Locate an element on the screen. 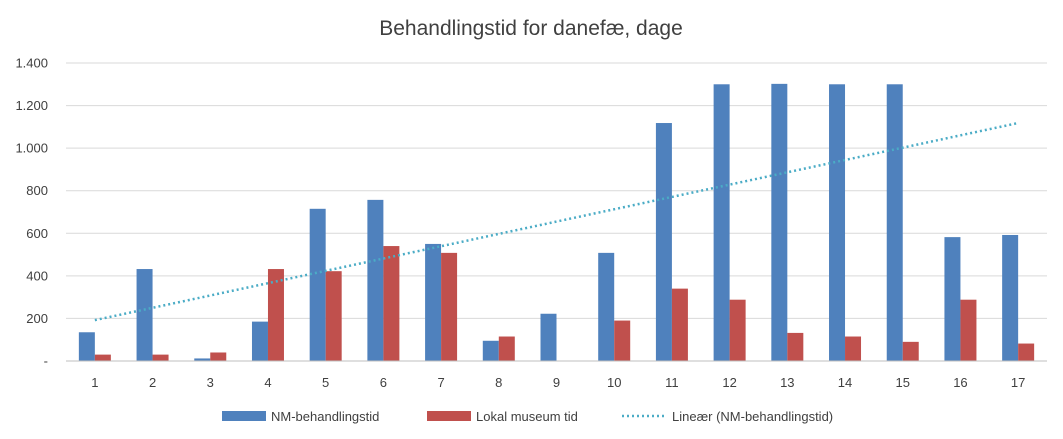 The height and width of the screenshot is (439, 1063). x-tick-label: 15 is located at coordinates (903, 382).